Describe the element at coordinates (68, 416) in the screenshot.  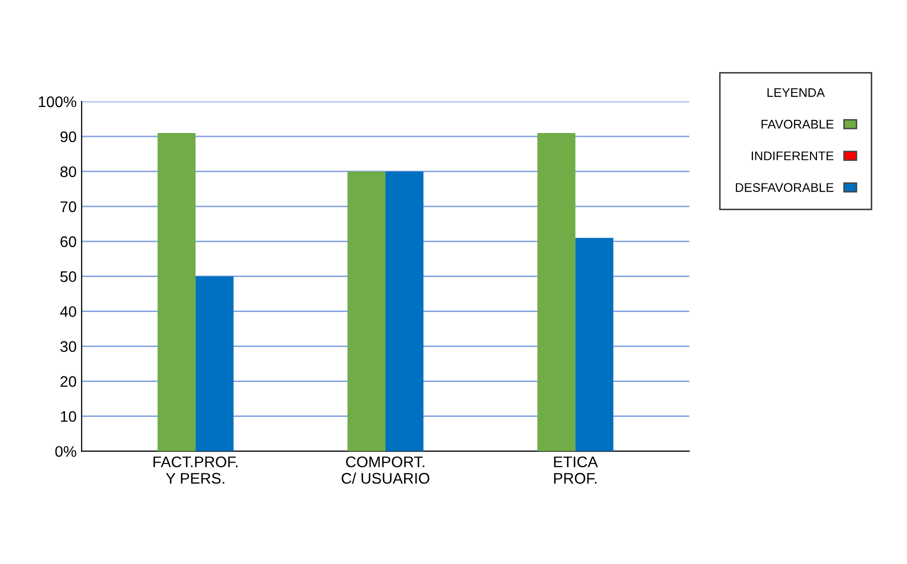
I see `y-tick-label: 10` at that location.